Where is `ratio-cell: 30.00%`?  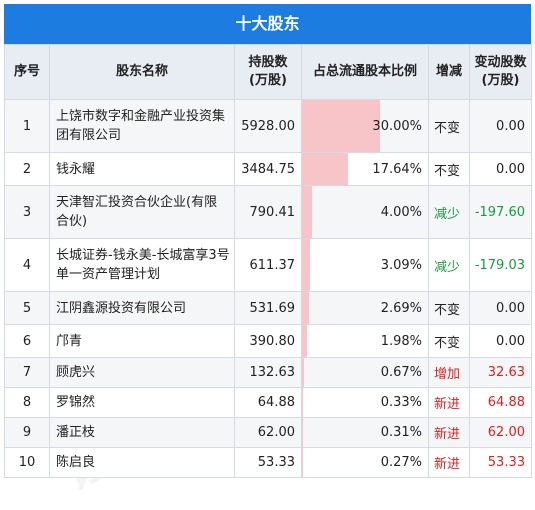
ratio-cell: 30.00% is located at coordinates (365, 126).